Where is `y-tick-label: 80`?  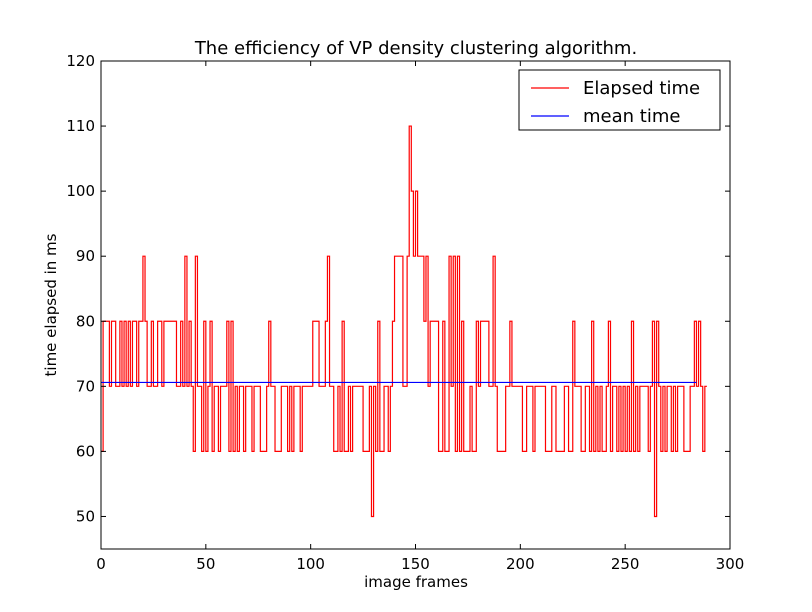 y-tick-label: 80 is located at coordinates (85, 321).